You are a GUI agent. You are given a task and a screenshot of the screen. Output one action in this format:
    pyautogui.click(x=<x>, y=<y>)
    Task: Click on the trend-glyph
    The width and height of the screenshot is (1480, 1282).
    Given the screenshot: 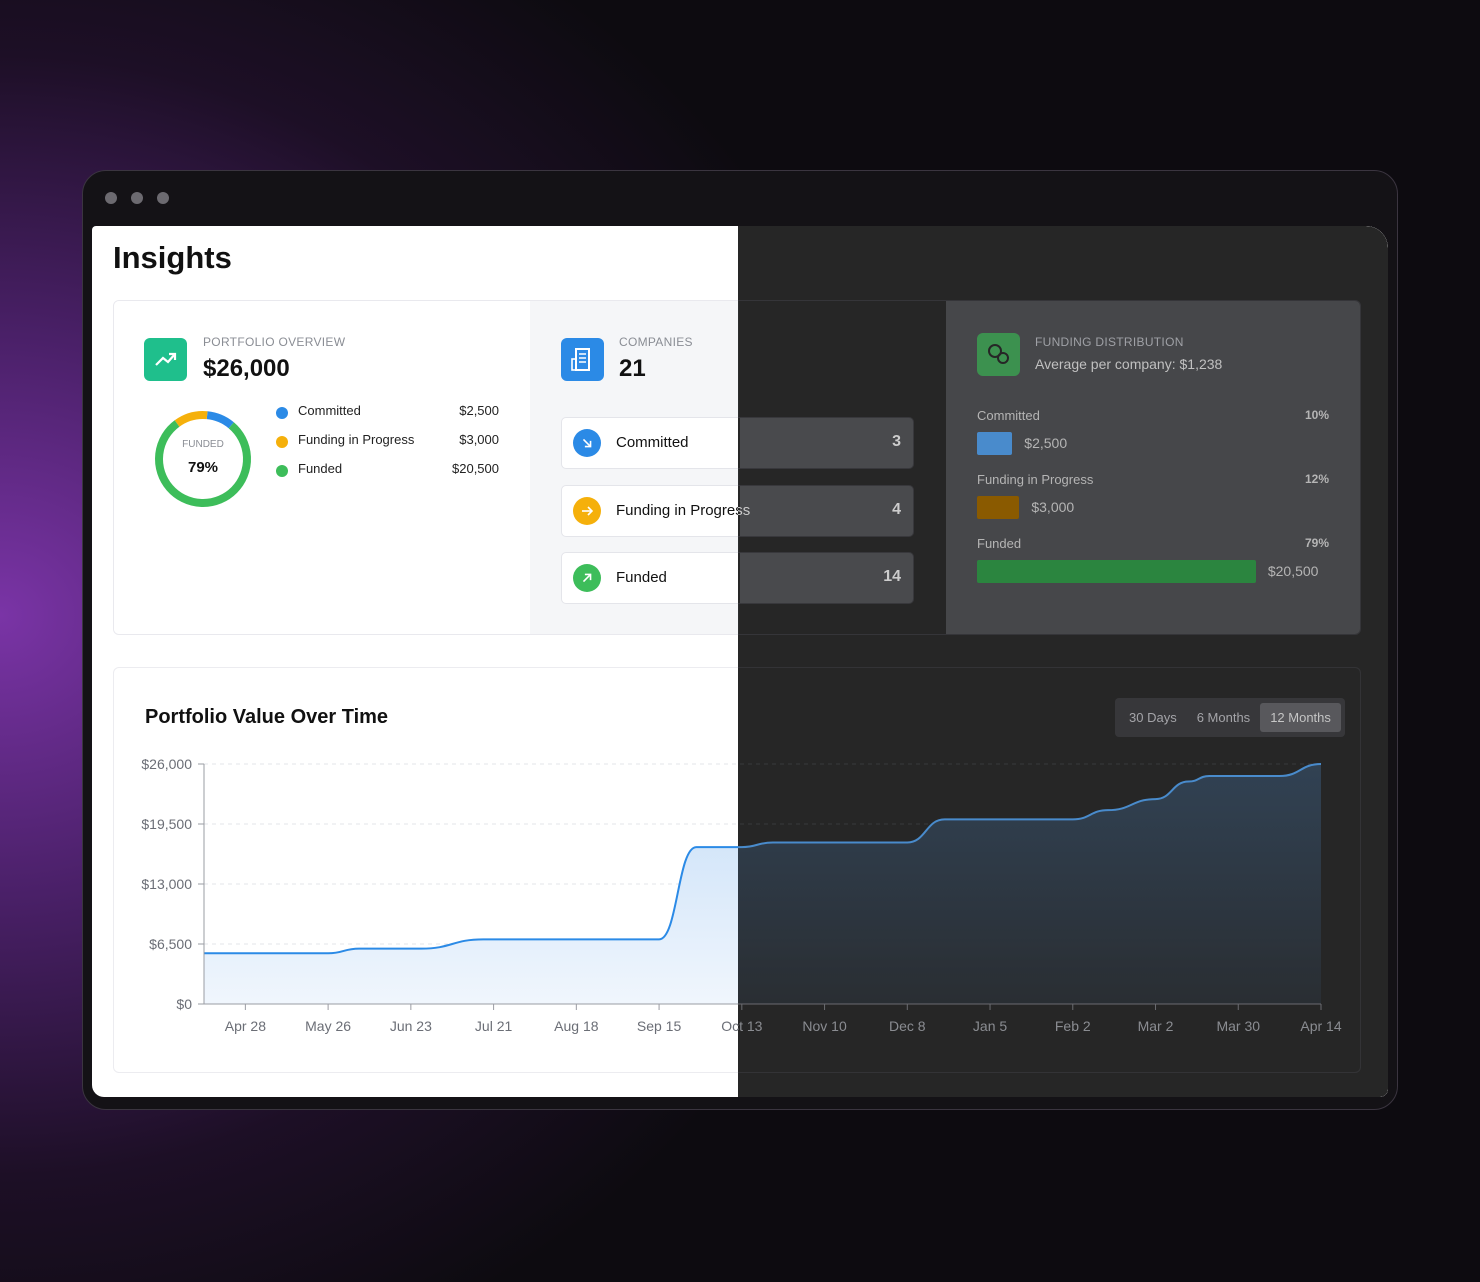 What is the action you would take?
    pyautogui.click(x=166, y=359)
    